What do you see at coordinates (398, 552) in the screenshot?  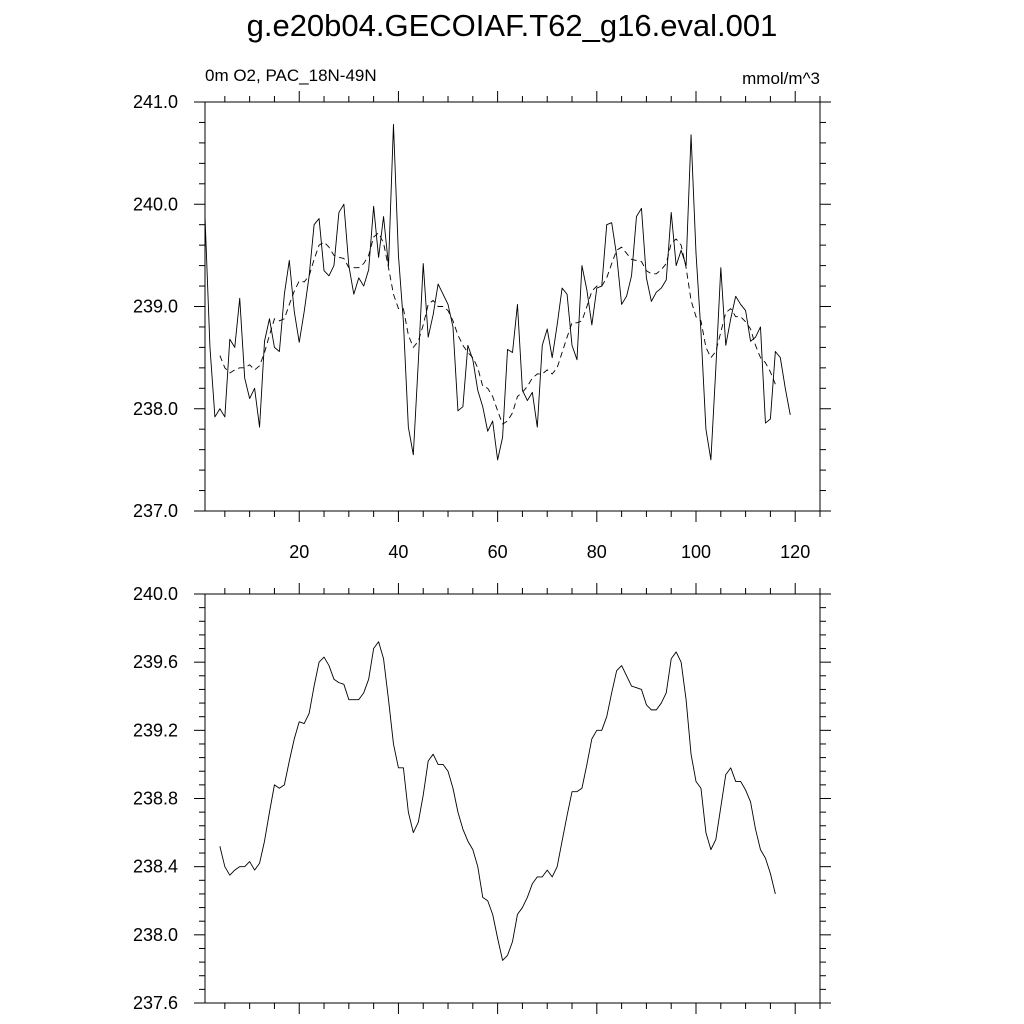 I see `x-tick-label: 40` at bounding box center [398, 552].